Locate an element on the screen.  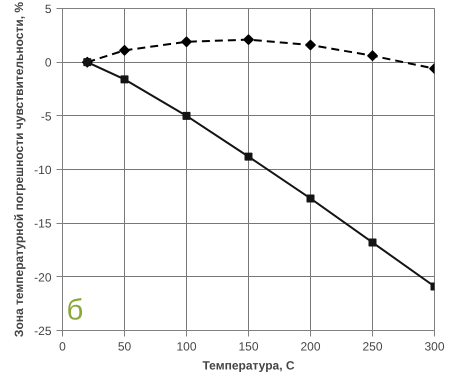
x-tick-label: 300 is located at coordinates (434, 347).